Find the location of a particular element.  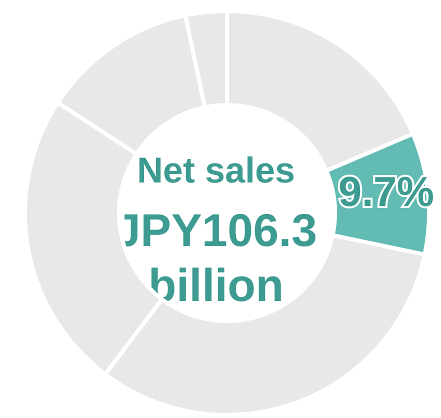

text: billion is located at coordinates (216, 285).